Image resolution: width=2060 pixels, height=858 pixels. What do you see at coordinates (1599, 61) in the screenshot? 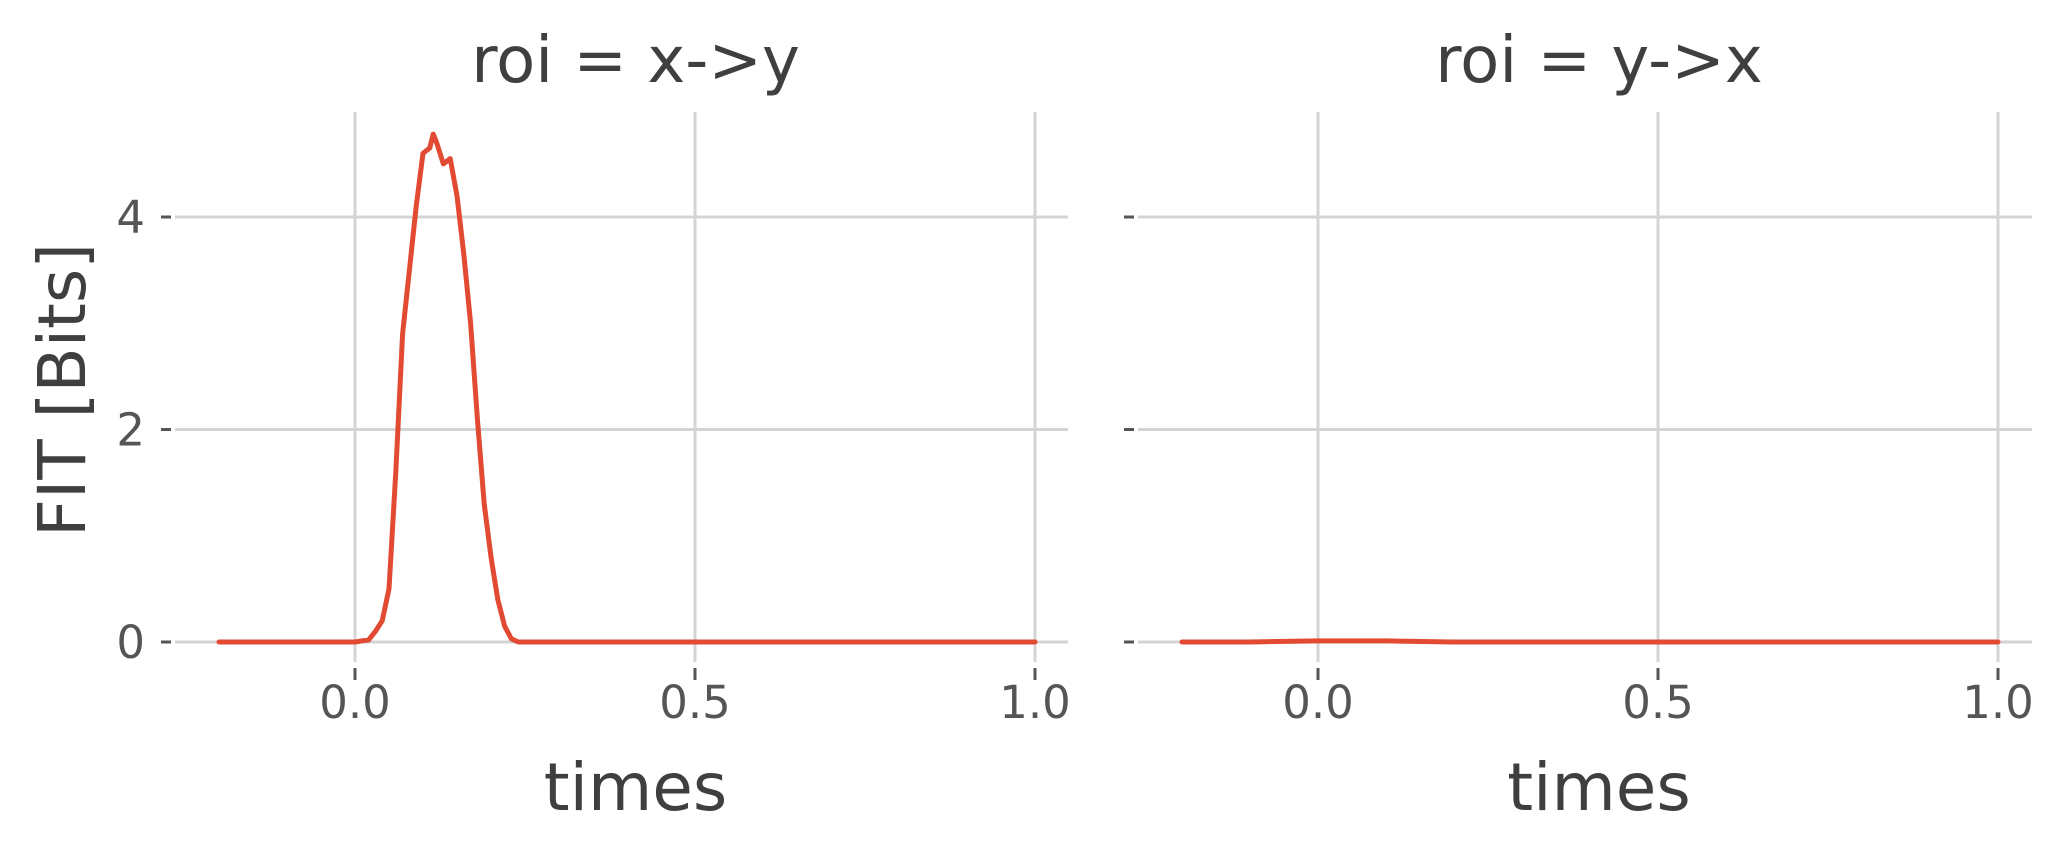
I see `panel-2-title: roi = y->x` at bounding box center [1599, 61].